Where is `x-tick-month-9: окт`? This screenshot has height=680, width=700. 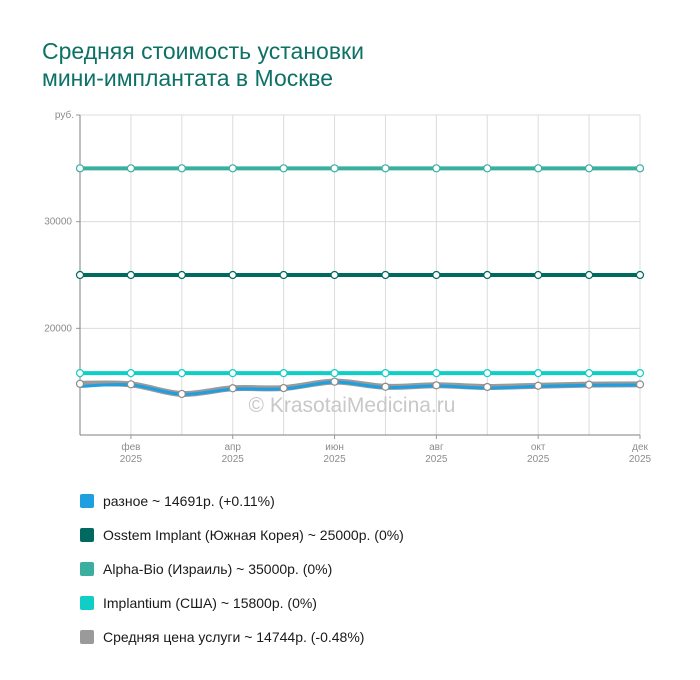 x-tick-month-9: окт is located at coordinates (538, 447).